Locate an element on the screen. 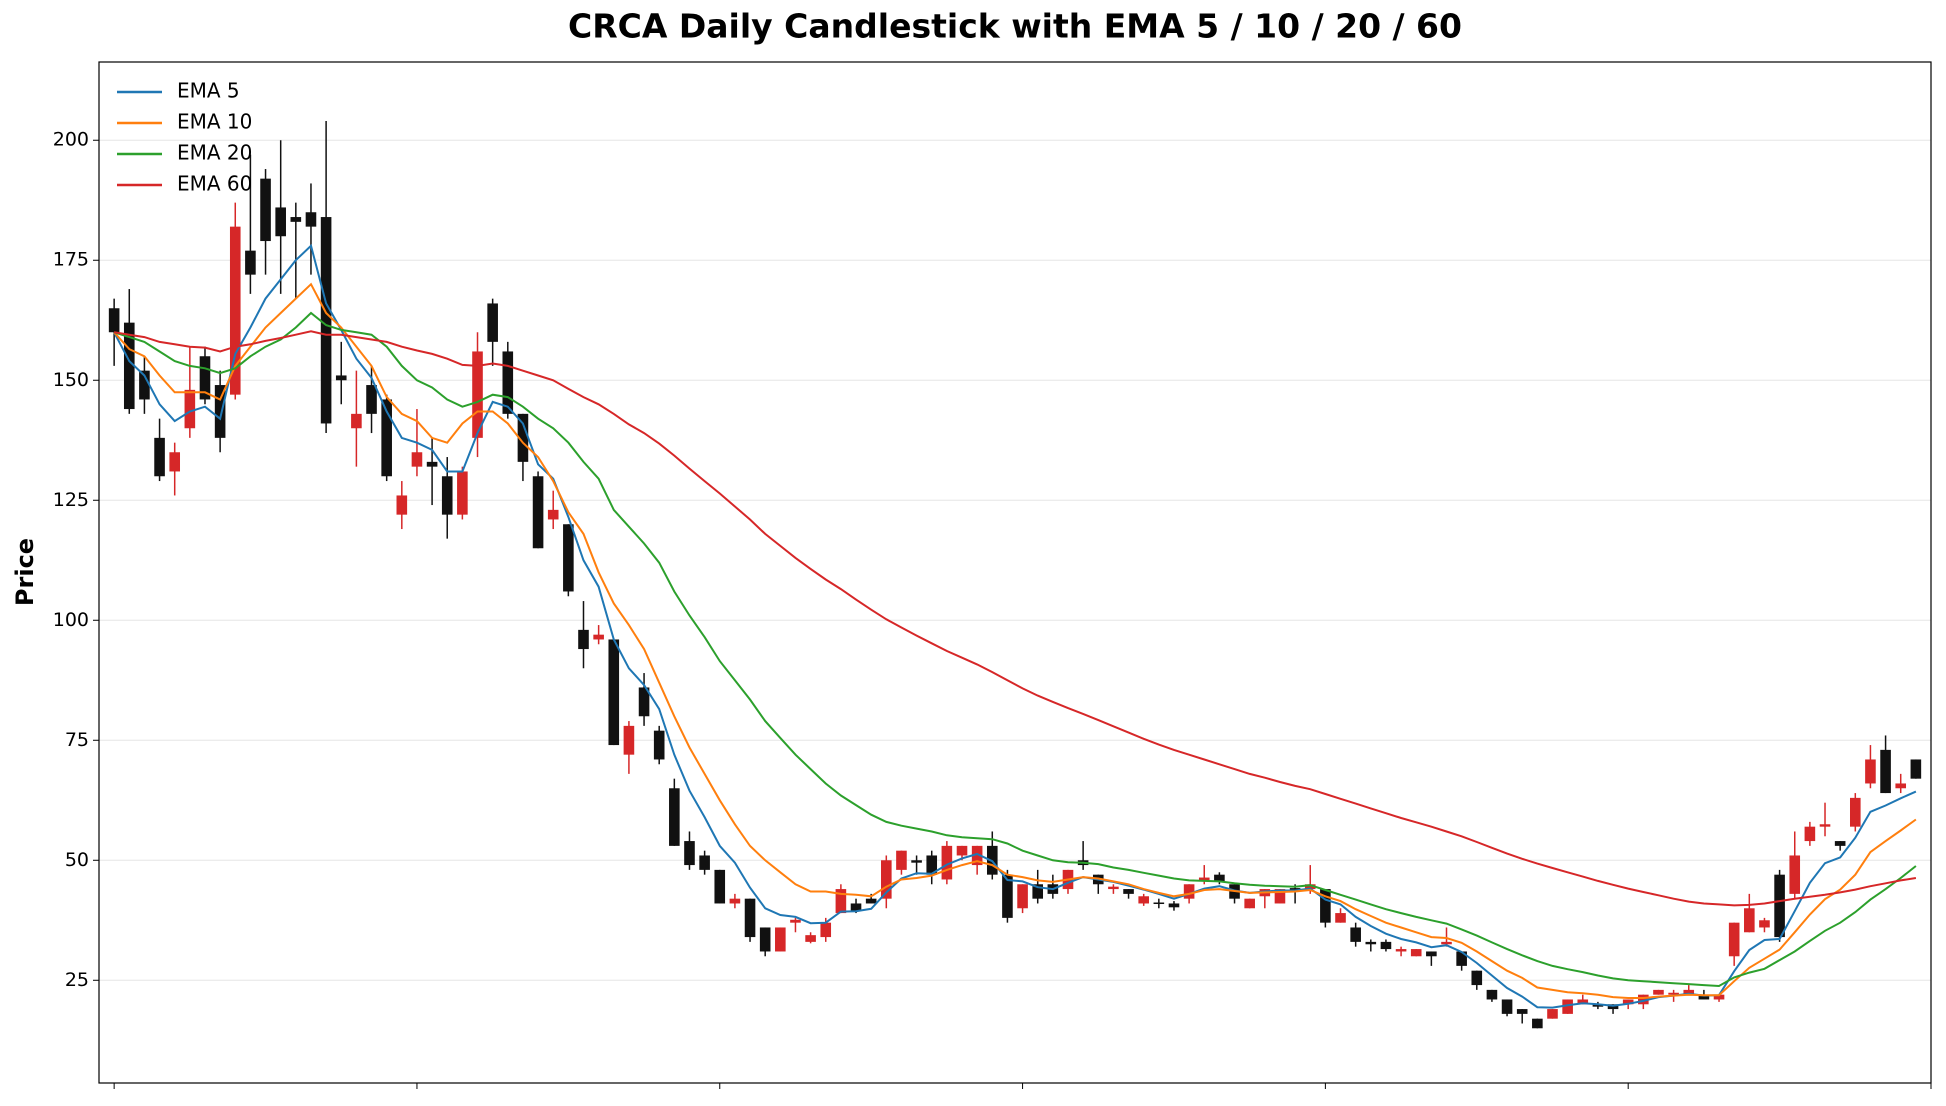 The width and height of the screenshot is (1946, 1106). legend-label: EMA 60 is located at coordinates (214, 184).